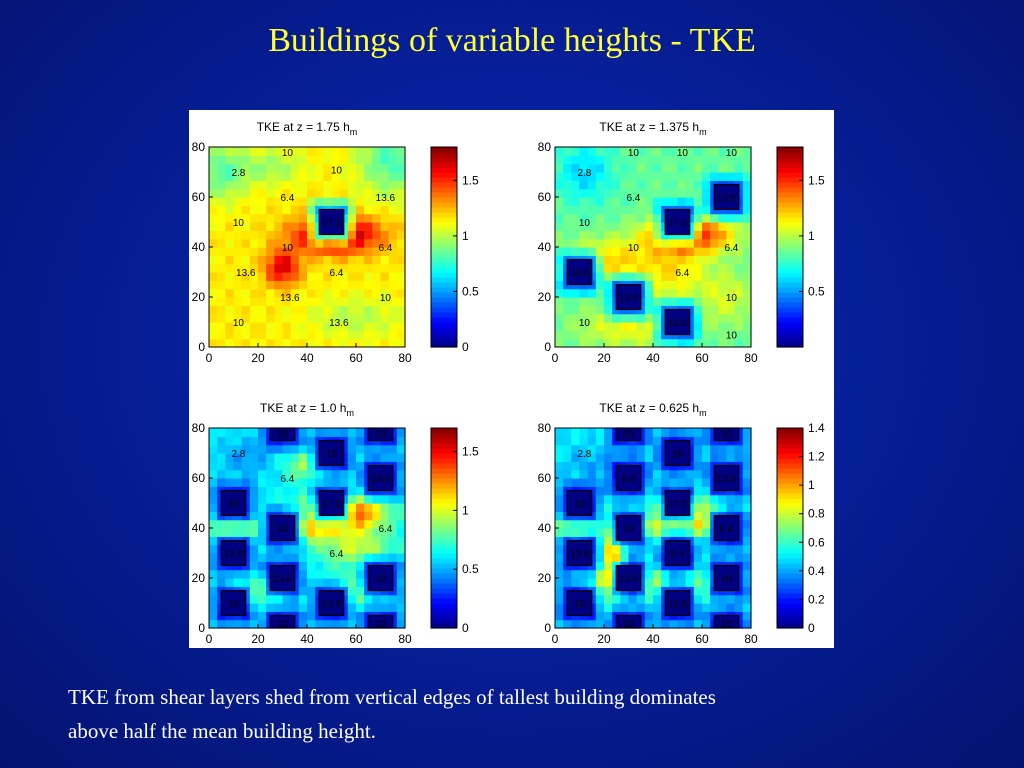 The width and height of the screenshot is (1024, 768). What do you see at coordinates (405, 639) in the screenshot?
I see `x-tick-label: 80` at bounding box center [405, 639].